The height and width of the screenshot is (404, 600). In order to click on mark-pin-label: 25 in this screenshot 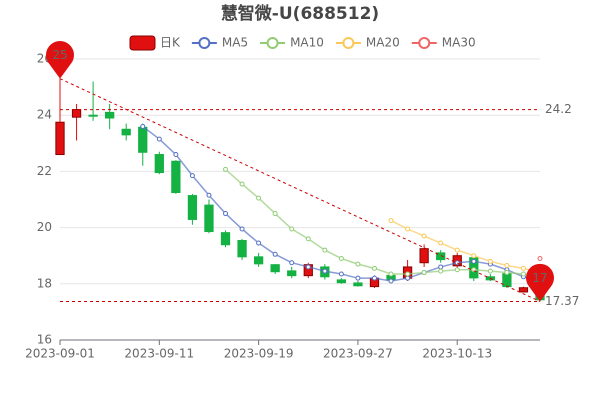, I will do `click(59, 55)`.